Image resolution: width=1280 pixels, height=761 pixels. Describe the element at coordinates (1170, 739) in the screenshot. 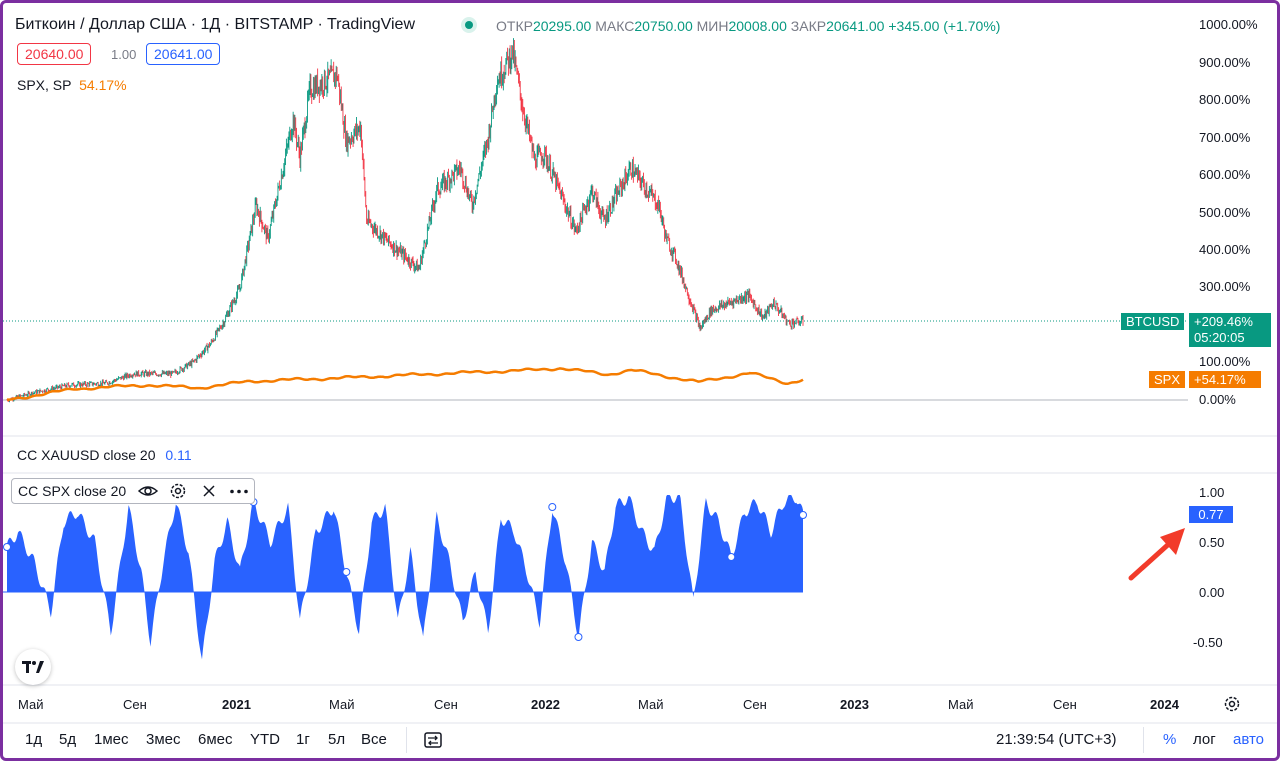

I see `percent-scale-toggle: %` at that location.